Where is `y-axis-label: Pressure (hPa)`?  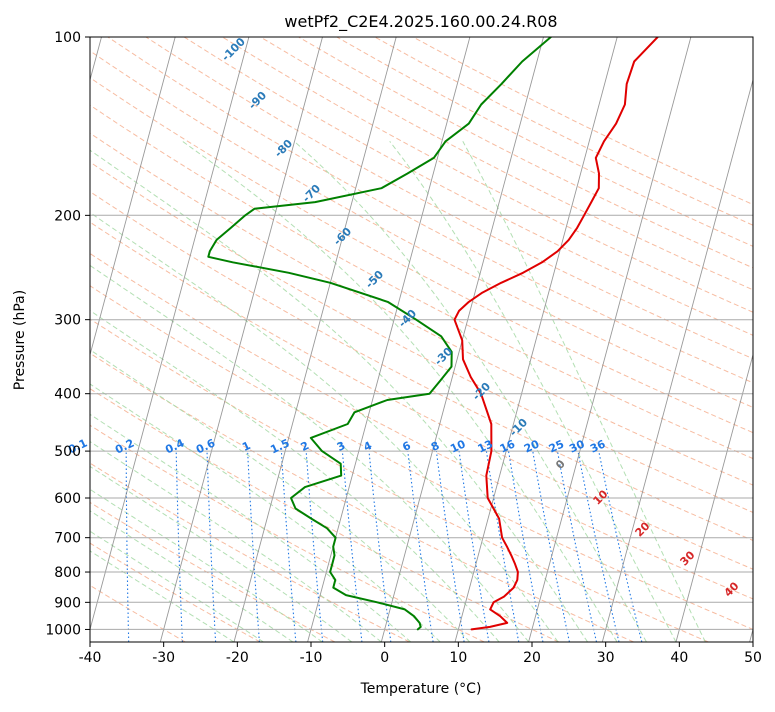
y-axis-label: Pressure (hPa) is located at coordinates (20, 340).